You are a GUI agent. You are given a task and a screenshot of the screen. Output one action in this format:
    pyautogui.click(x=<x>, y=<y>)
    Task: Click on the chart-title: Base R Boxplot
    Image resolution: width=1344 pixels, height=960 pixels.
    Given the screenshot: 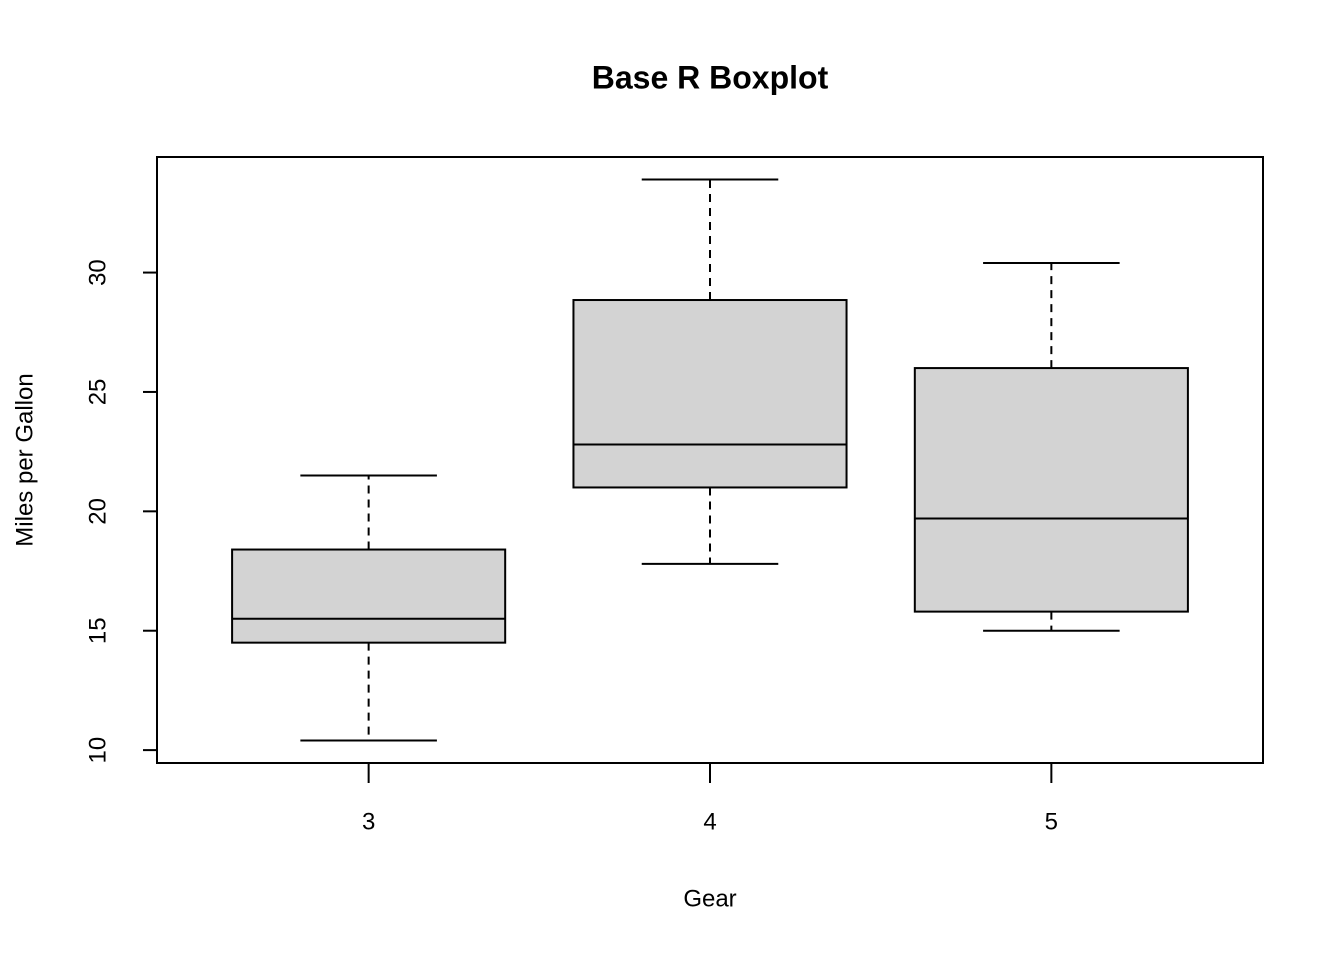 What is the action you would take?
    pyautogui.click(x=710, y=77)
    